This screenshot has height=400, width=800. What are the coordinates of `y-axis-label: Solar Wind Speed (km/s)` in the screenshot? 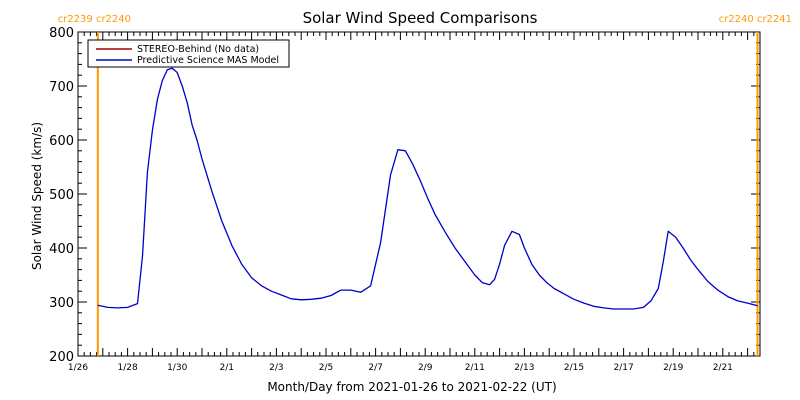 It's located at (37, 196).